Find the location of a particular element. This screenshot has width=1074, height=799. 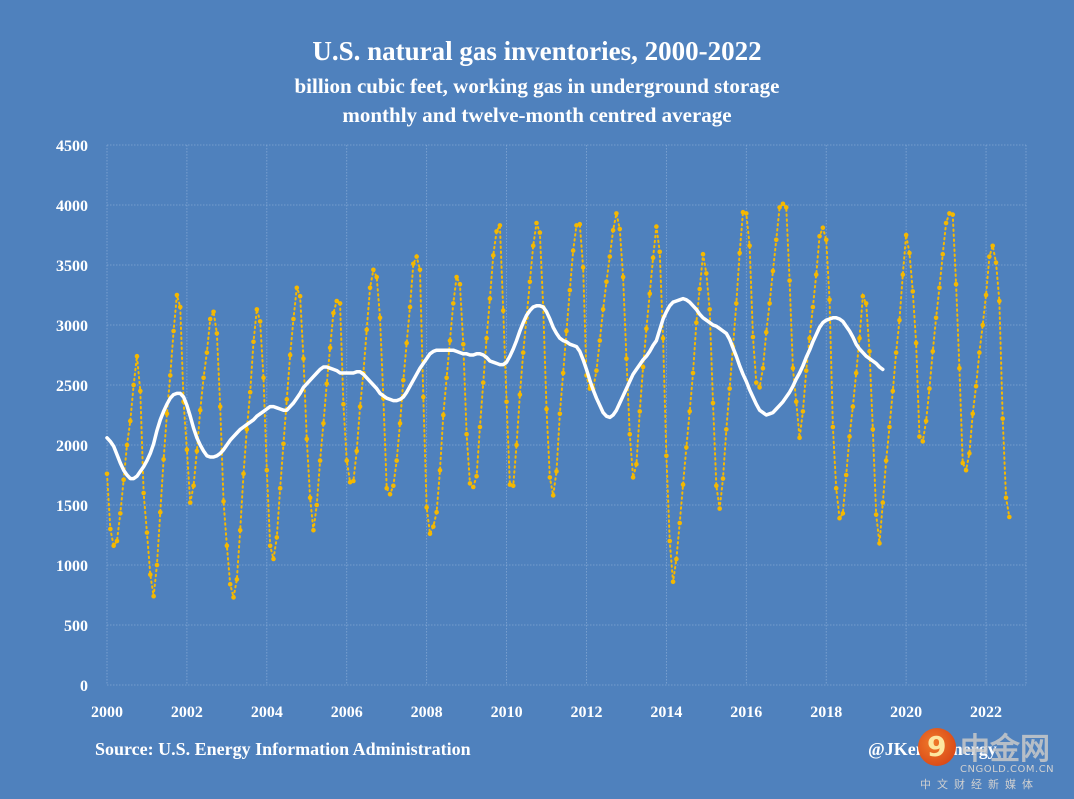

x-tick-label: 2018 is located at coordinates (826, 712).